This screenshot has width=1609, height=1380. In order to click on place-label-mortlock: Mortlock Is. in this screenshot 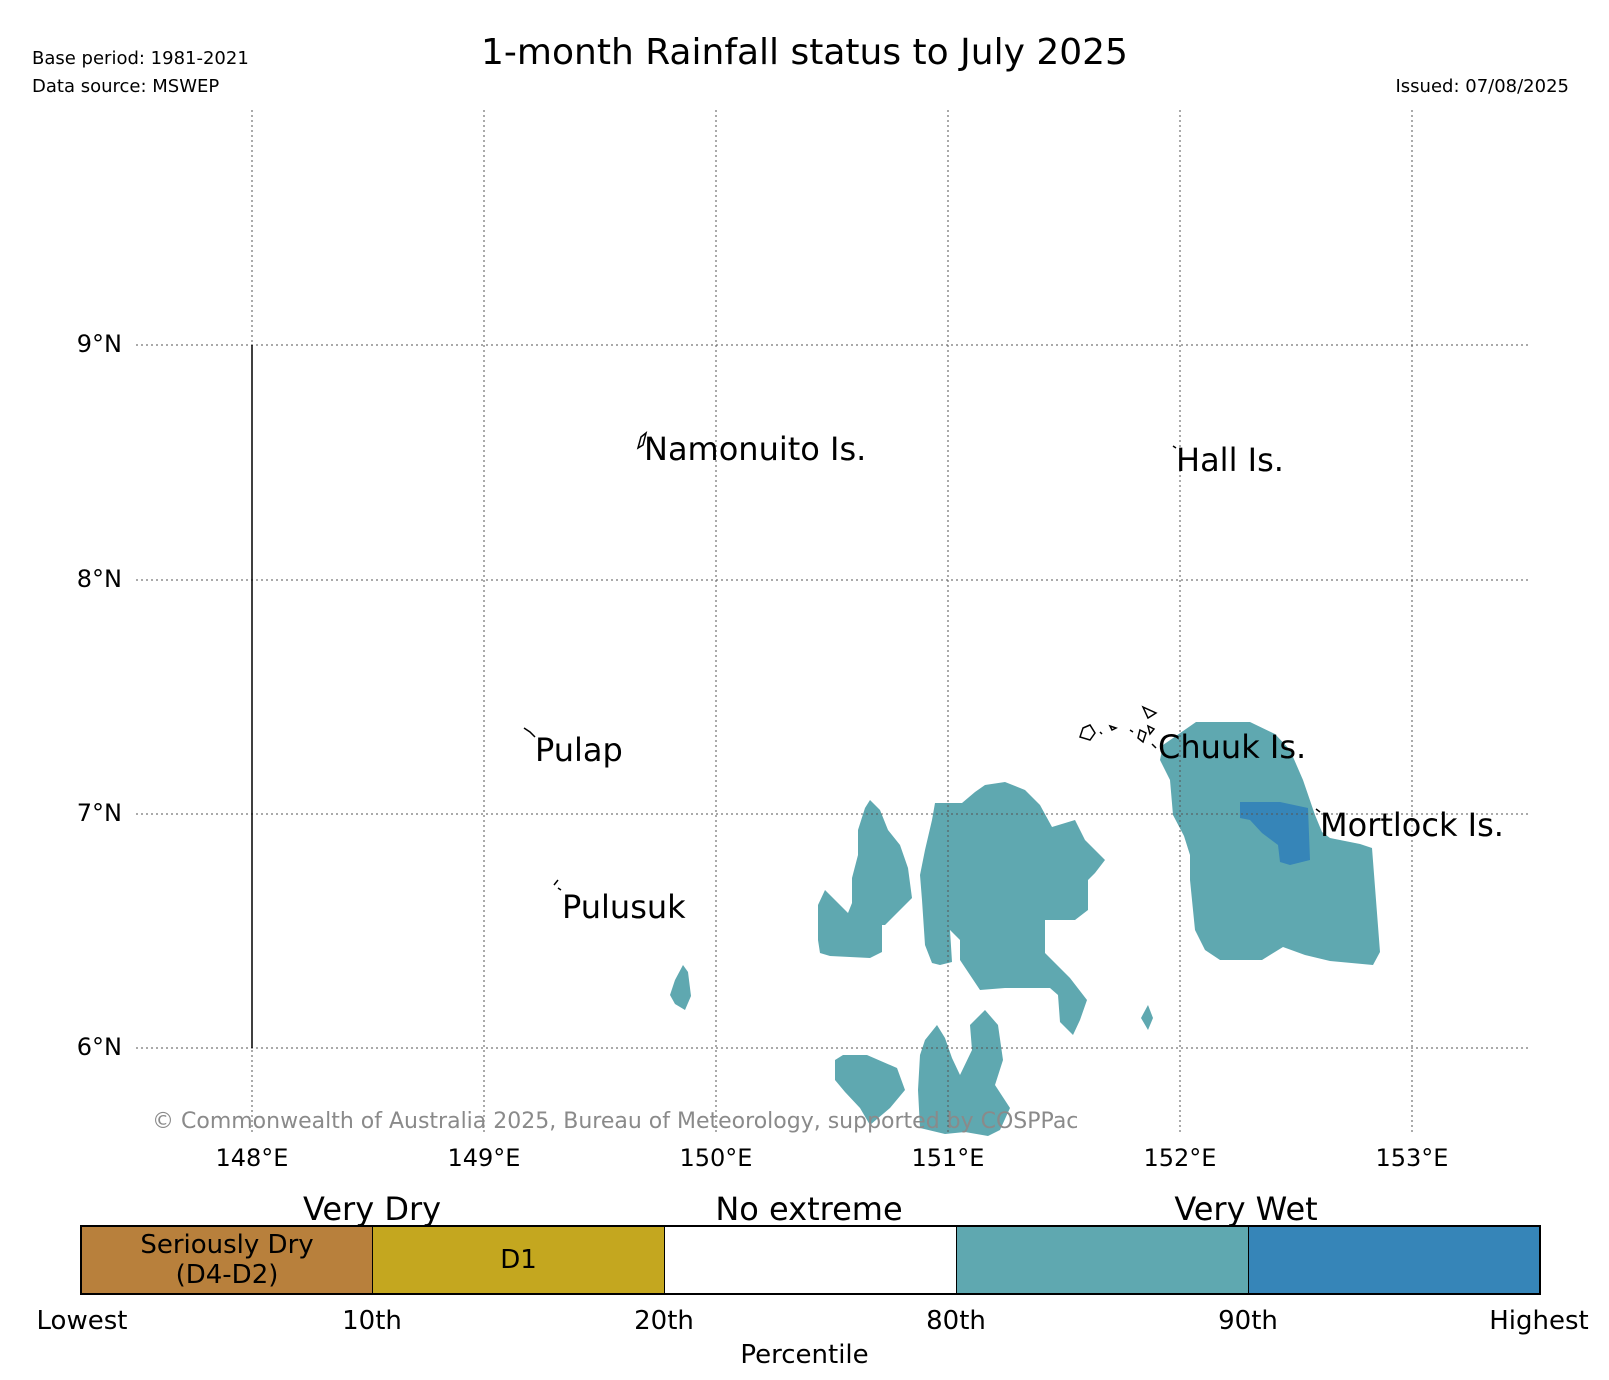, I will do `click(1412, 825)`.